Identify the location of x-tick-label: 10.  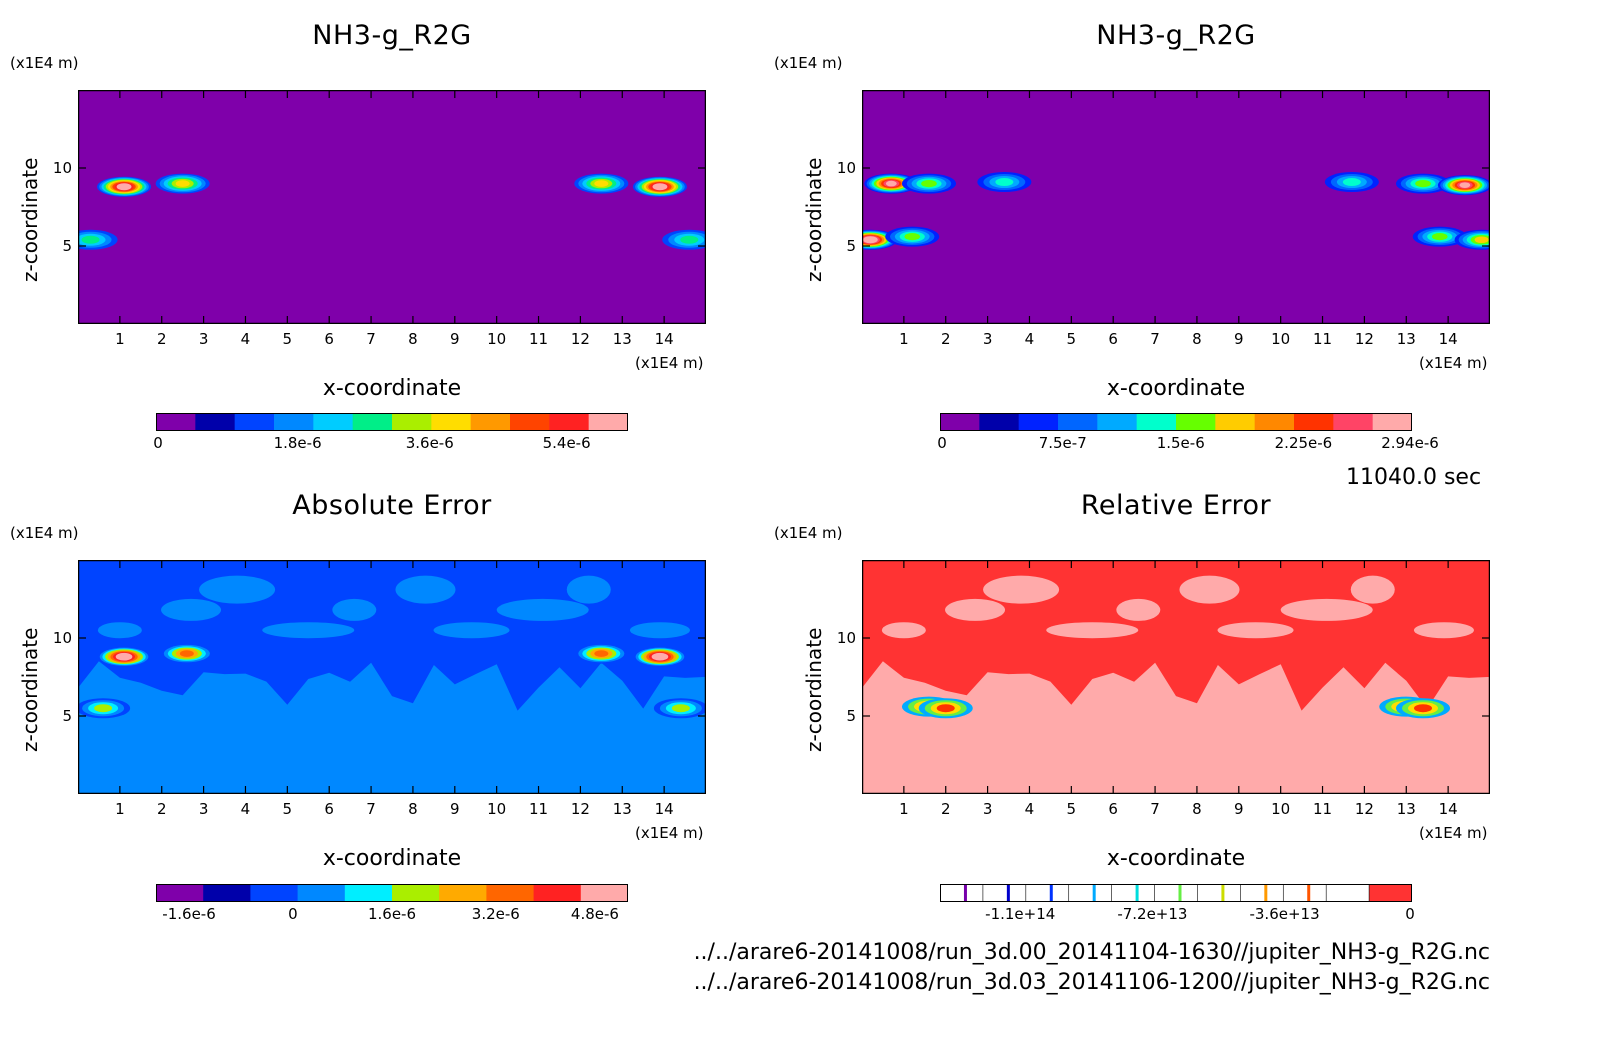
(497, 339).